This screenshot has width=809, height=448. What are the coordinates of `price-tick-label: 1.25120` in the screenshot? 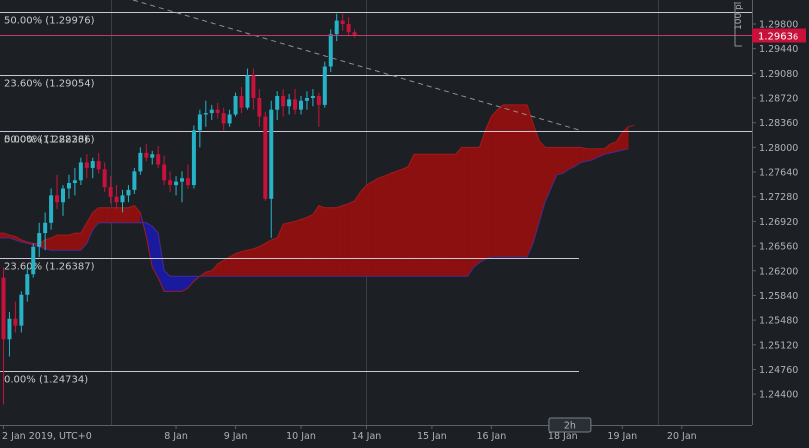 It's located at (778, 345).